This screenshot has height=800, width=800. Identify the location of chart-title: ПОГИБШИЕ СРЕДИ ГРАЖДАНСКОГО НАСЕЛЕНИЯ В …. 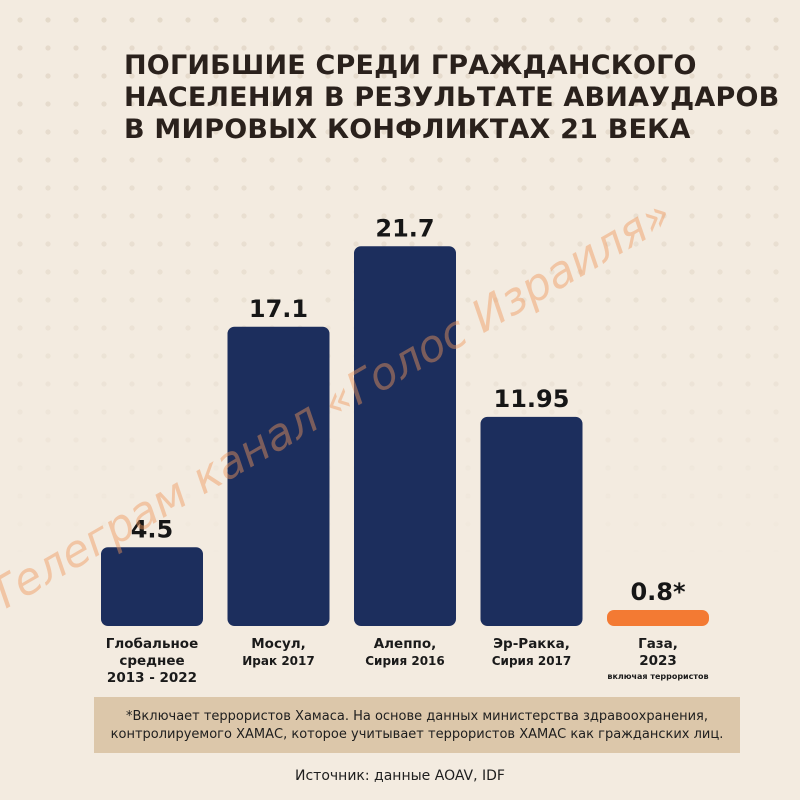
(452, 98).